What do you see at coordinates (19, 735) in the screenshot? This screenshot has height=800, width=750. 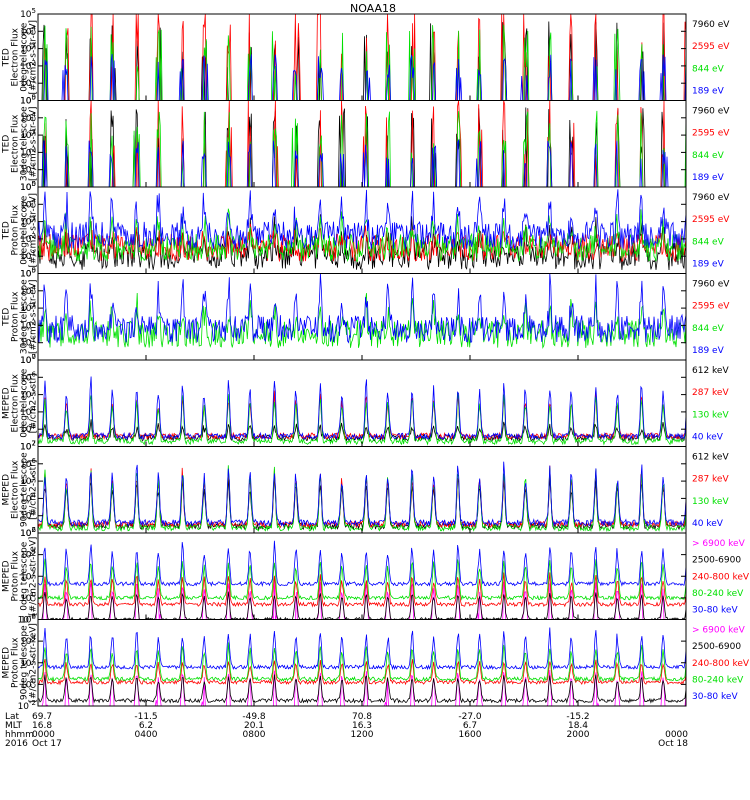 I see `x-row-label-hhmm: hhmm` at bounding box center [19, 735].